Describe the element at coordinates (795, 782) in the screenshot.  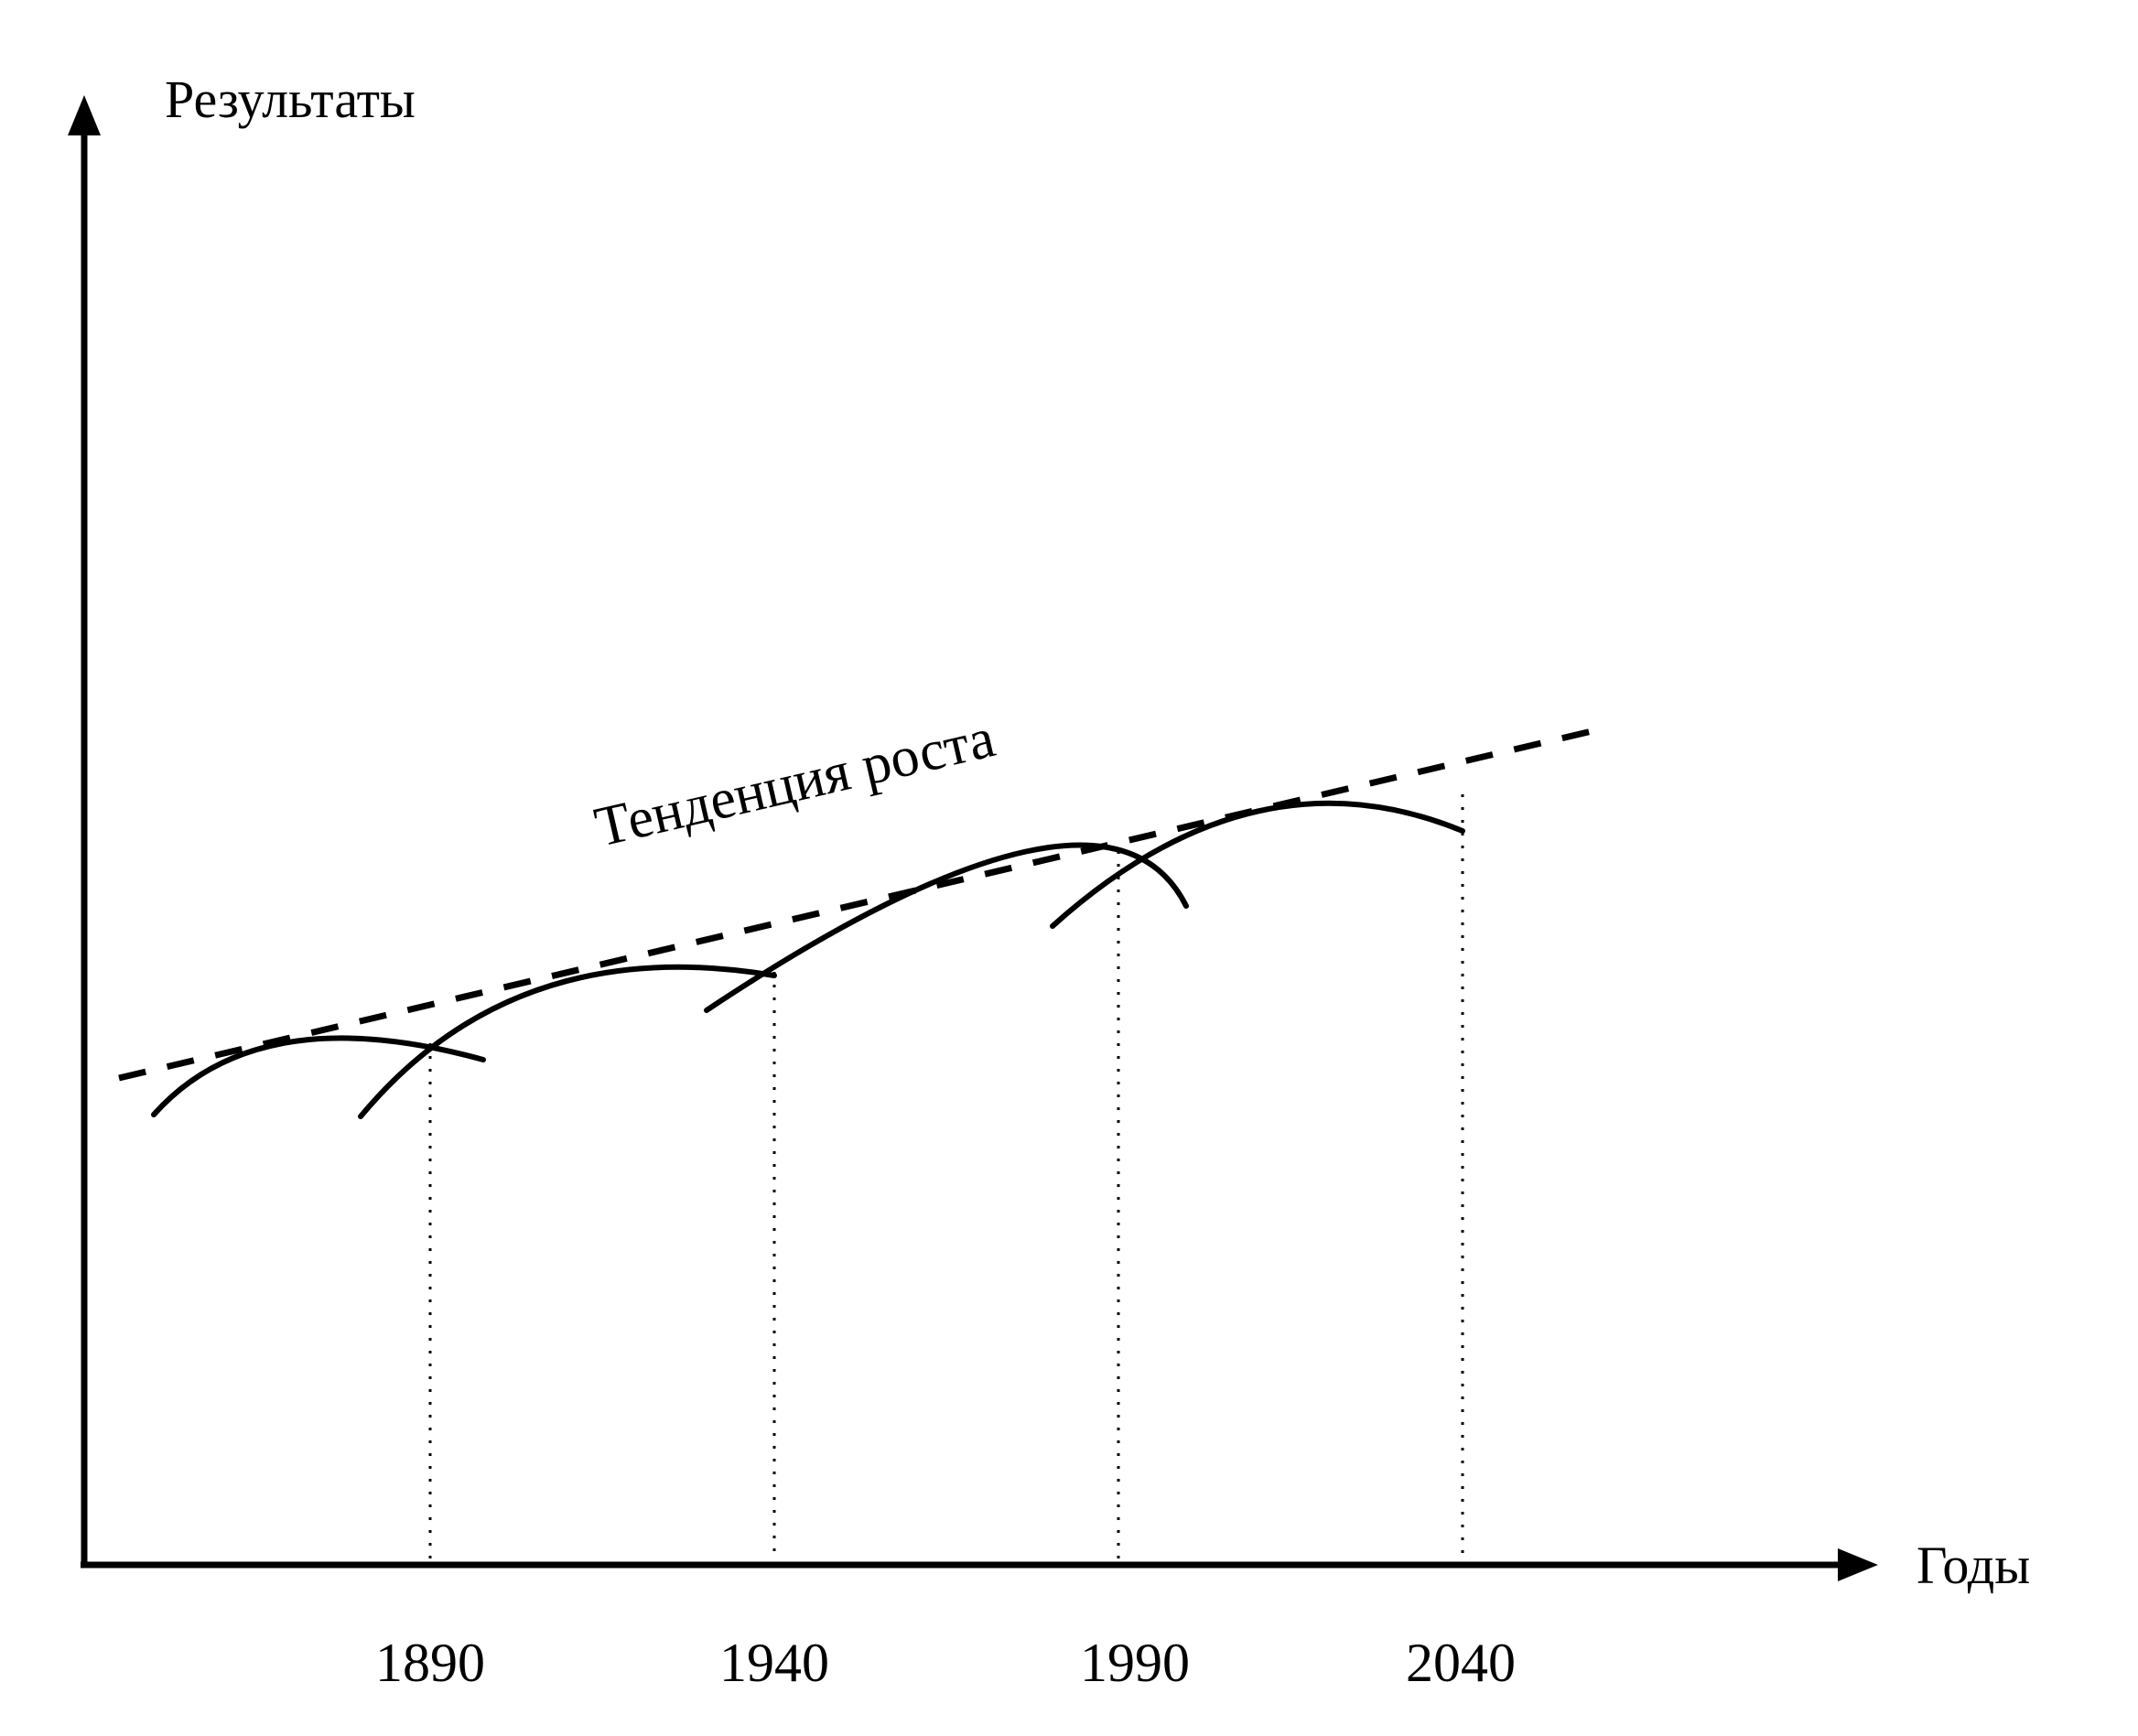
I see `trend-label: Тенденция роста` at that location.